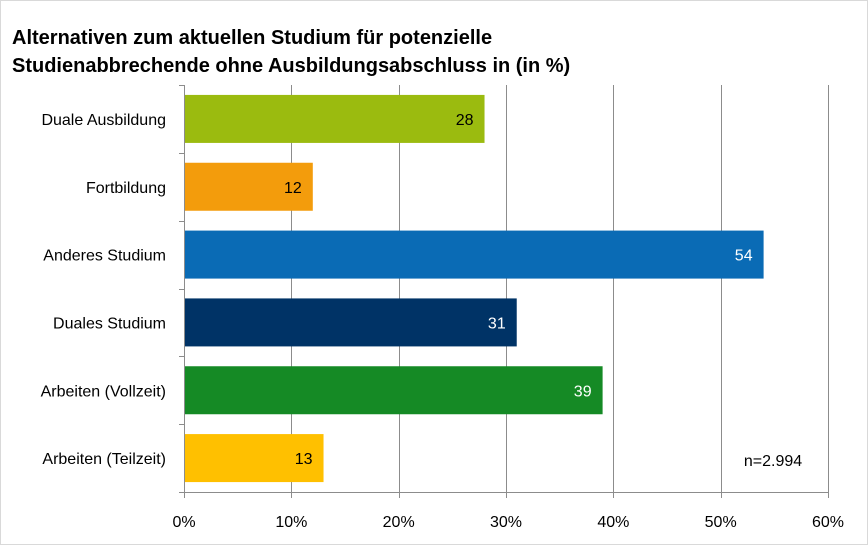  What do you see at coordinates (293, 188) in the screenshot?
I see `data-label: 12` at bounding box center [293, 188].